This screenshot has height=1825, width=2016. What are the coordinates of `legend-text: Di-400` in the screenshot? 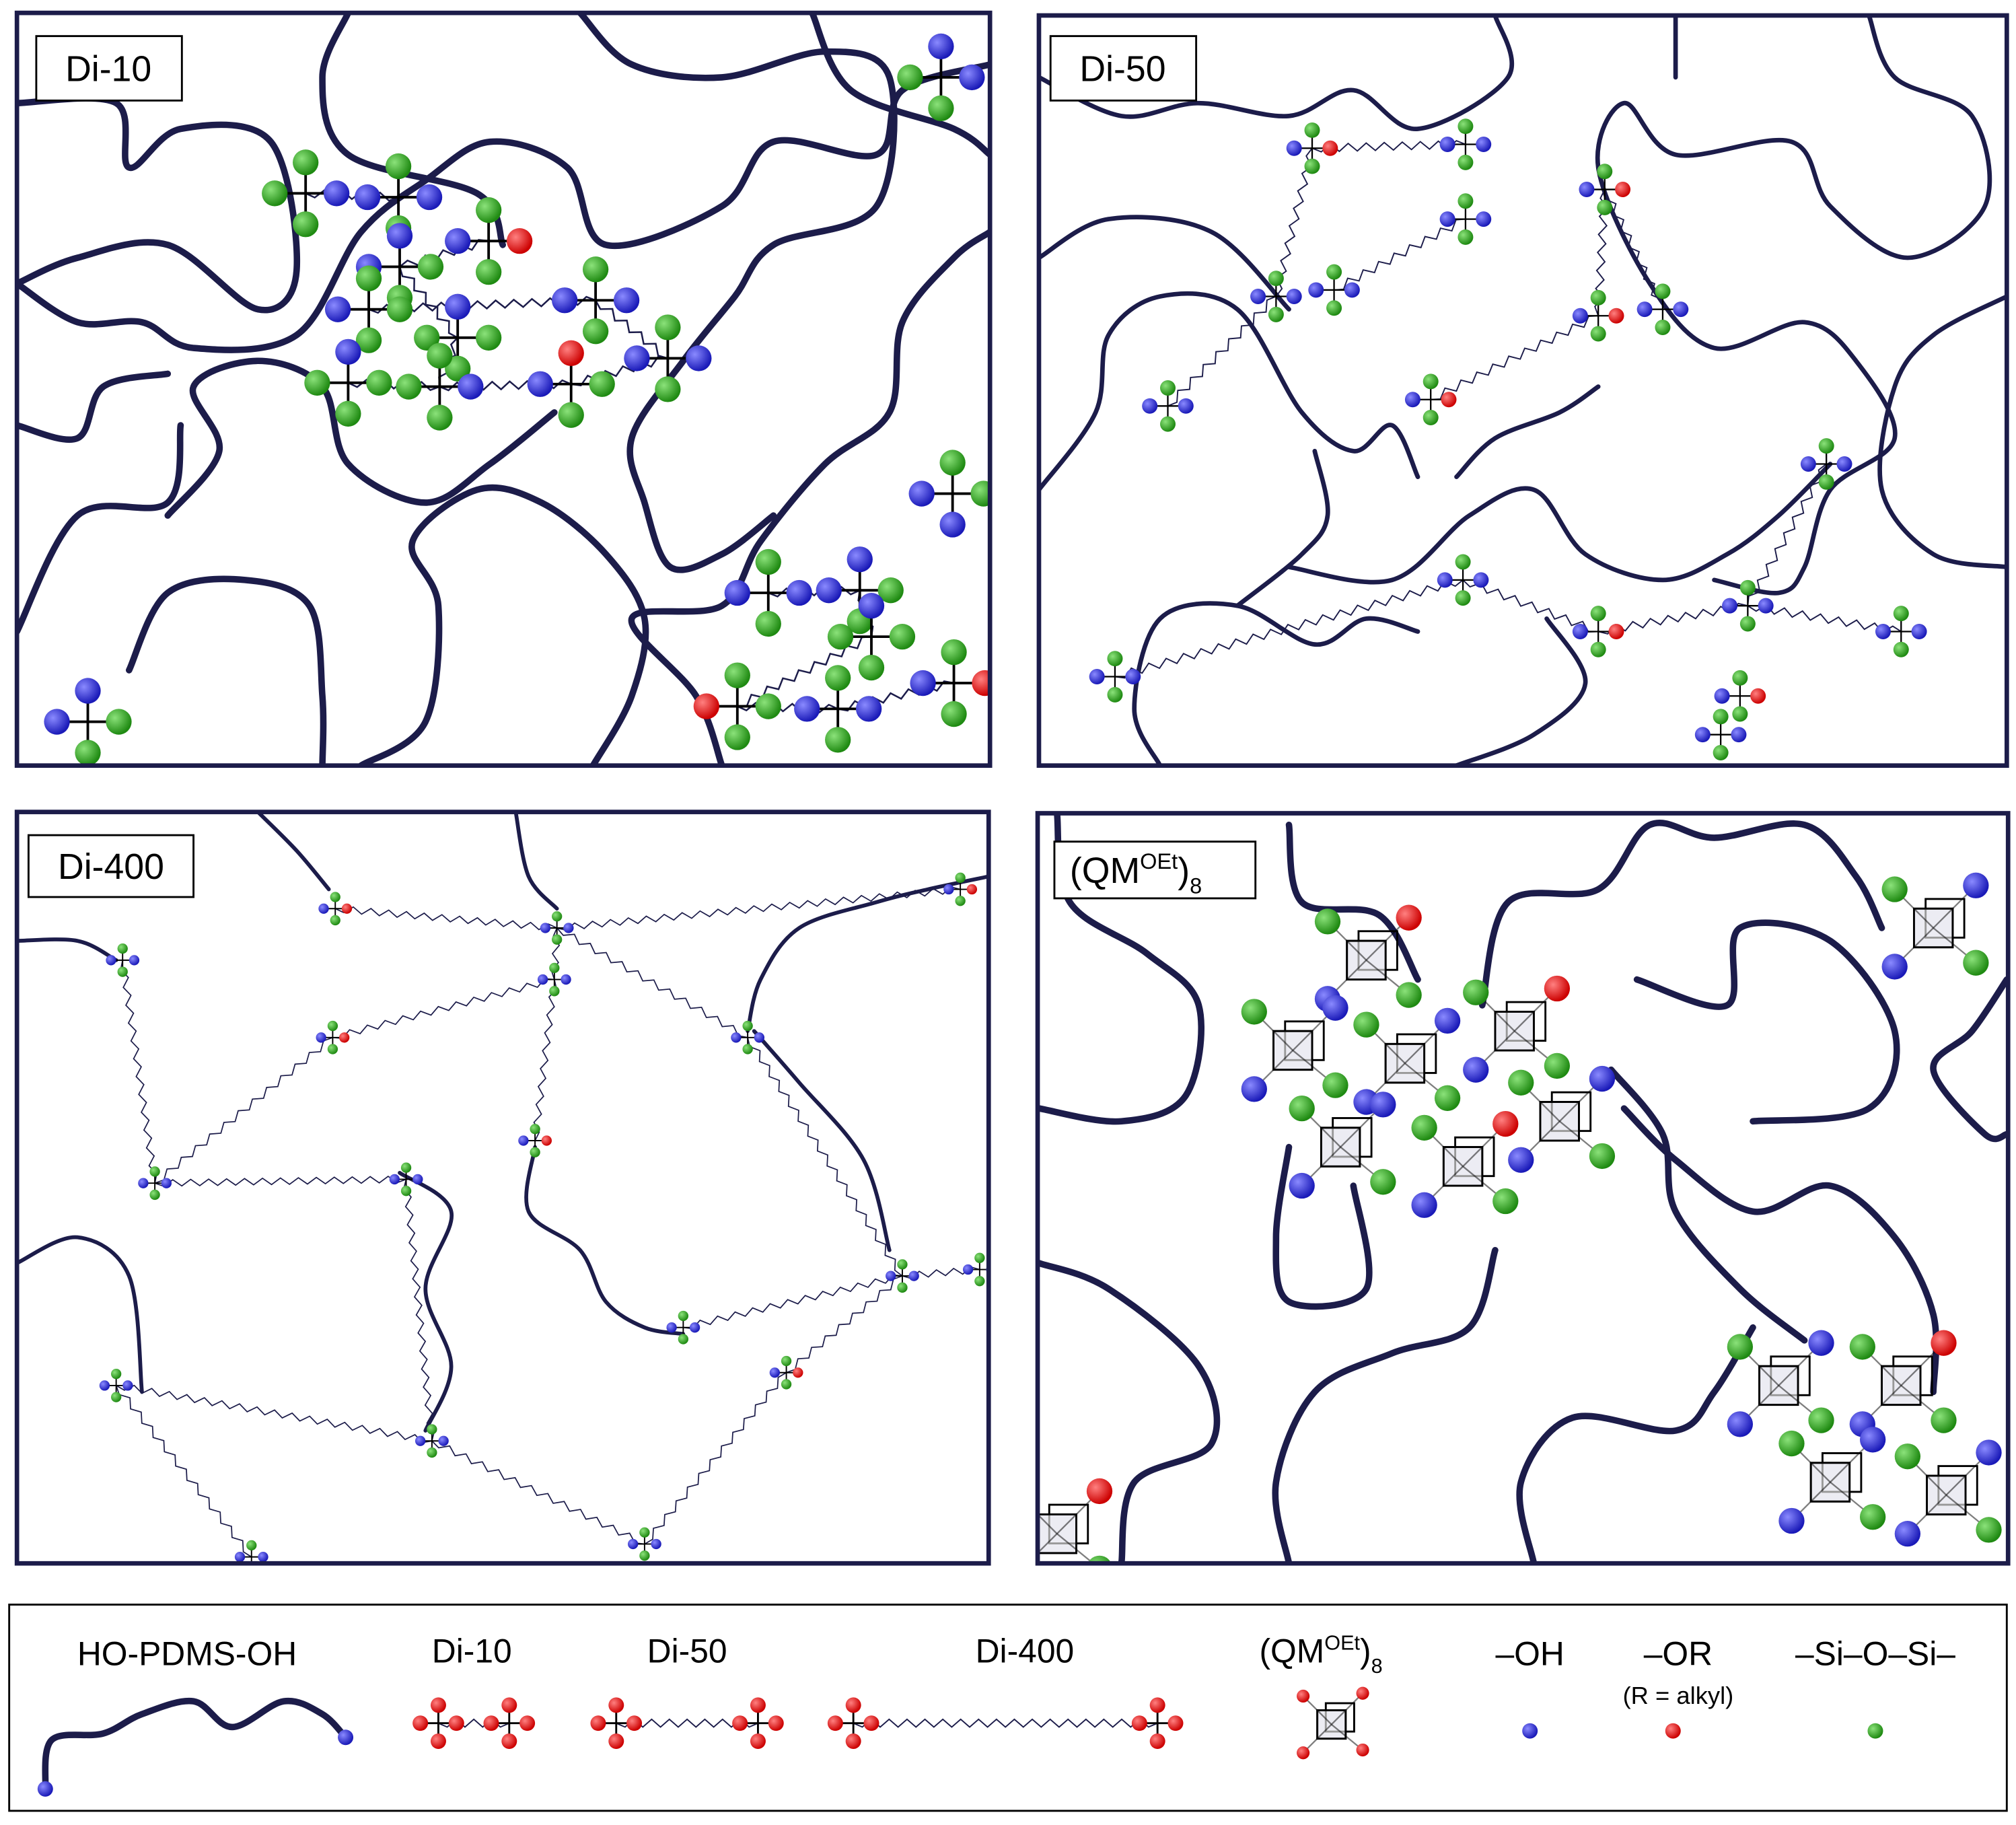 It's located at (1025, 1651).